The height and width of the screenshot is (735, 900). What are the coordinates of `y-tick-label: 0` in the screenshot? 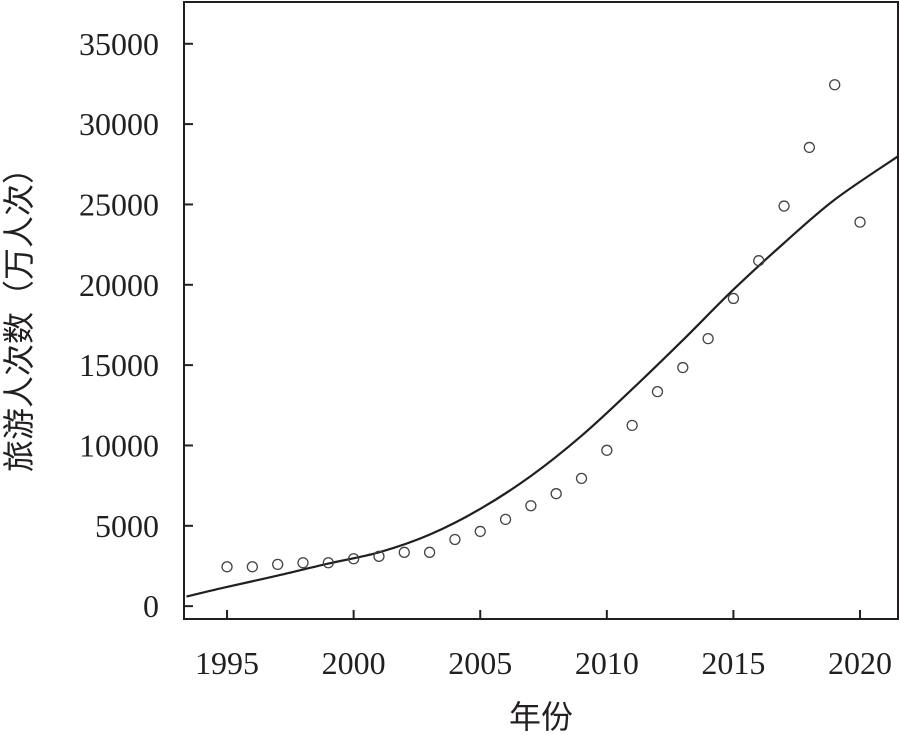 It's located at (151, 606).